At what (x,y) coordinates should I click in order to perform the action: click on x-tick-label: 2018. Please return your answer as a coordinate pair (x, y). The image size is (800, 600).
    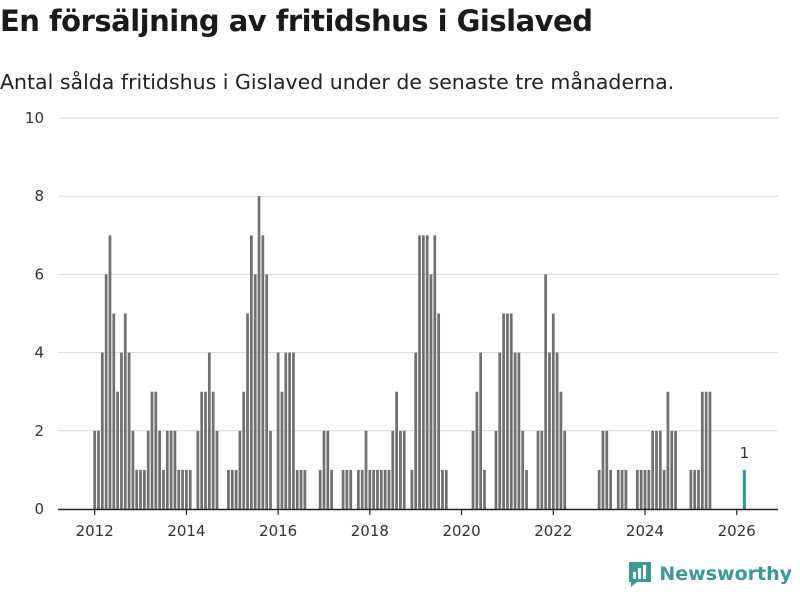
    Looking at the image, I should click on (370, 531).